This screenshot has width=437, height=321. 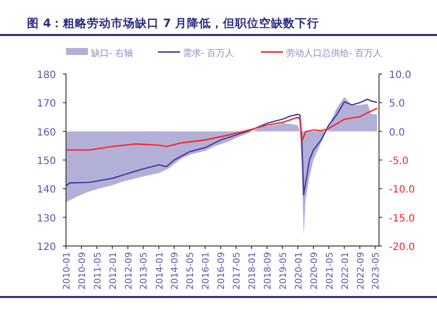 What do you see at coordinates (46, 104) in the screenshot?
I see `y-tick-label: 170` at bounding box center [46, 104].